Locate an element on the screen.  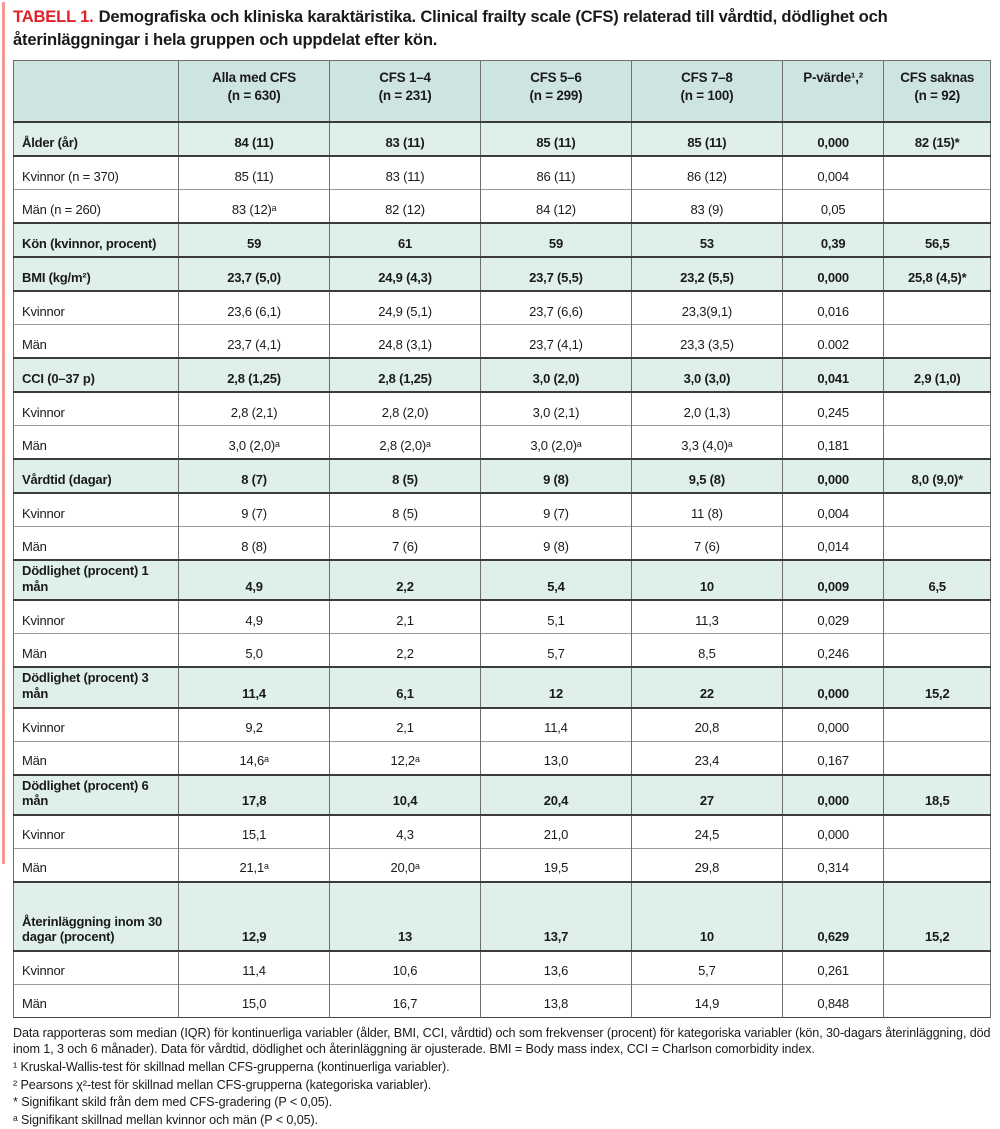
cell-value: 13,6 is located at coordinates (555, 967).